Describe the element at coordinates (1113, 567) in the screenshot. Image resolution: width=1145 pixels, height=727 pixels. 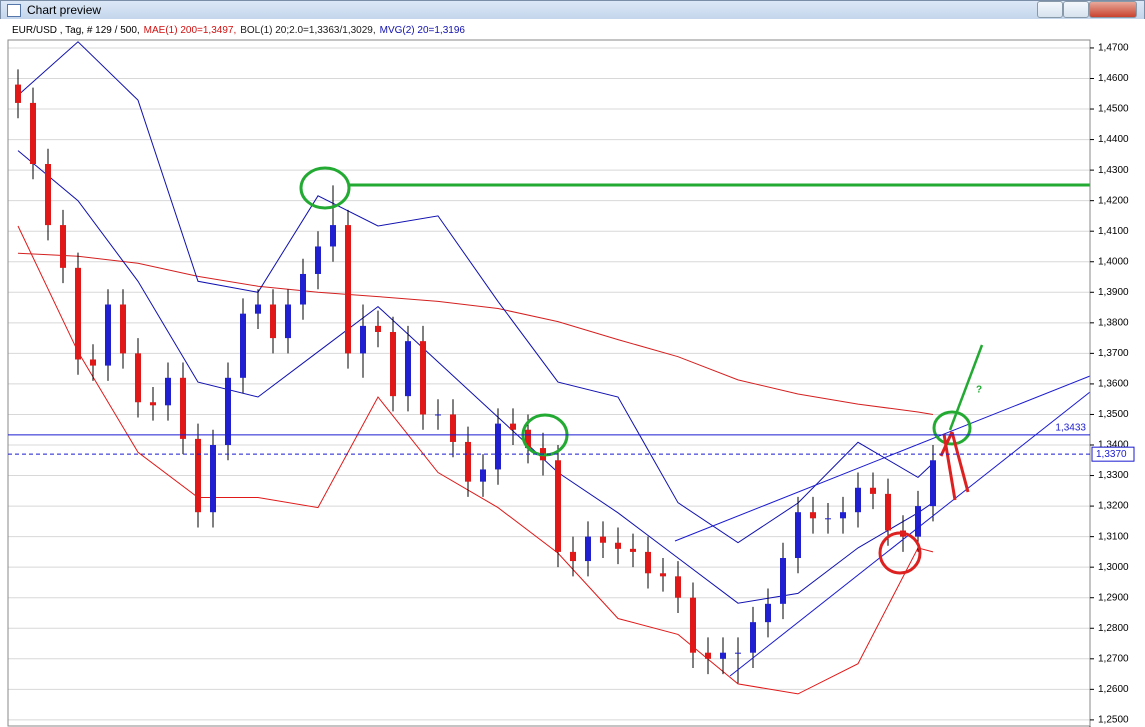
I see `y-tick-label: 1,3000` at that location.